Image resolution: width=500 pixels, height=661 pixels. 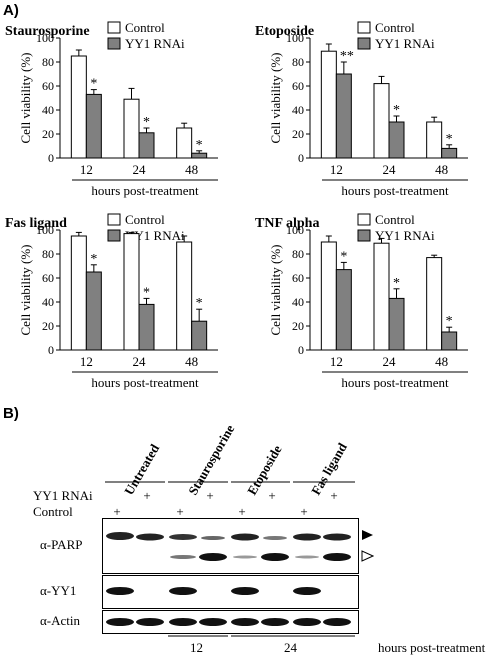 I want to click on time-caption: hours post-treatment, so click(x=432, y=647).